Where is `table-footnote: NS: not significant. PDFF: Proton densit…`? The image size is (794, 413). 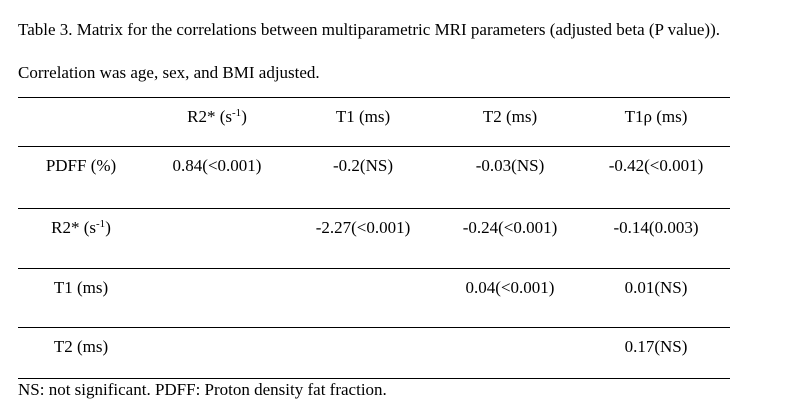
table-footnote: NS: not significant. PDFF: Proton densit… is located at coordinates (202, 389).